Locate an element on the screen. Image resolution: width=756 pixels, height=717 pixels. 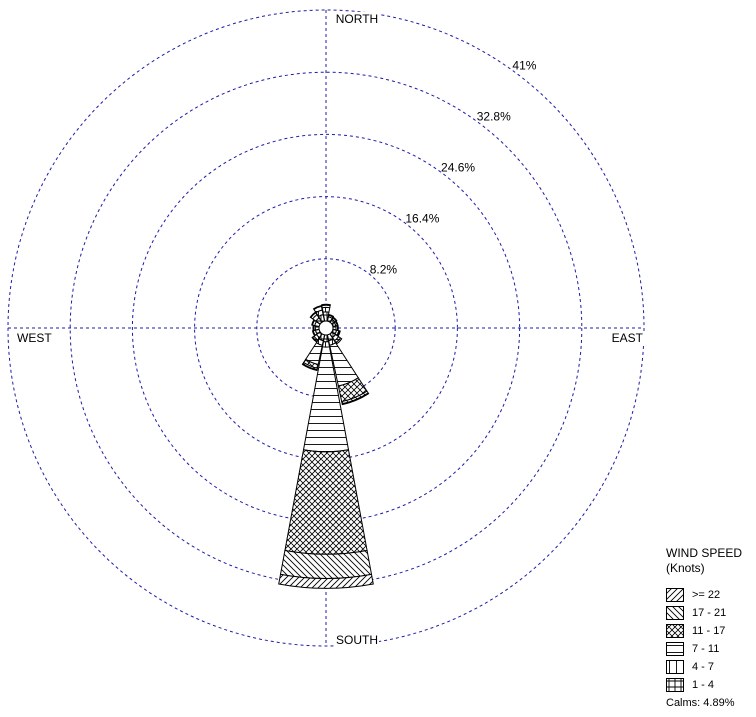
legend-items: >= 22 17 - 21 11 - 17 7 - 11 4 - 7 1 - 4 is located at coordinates (711, 640).